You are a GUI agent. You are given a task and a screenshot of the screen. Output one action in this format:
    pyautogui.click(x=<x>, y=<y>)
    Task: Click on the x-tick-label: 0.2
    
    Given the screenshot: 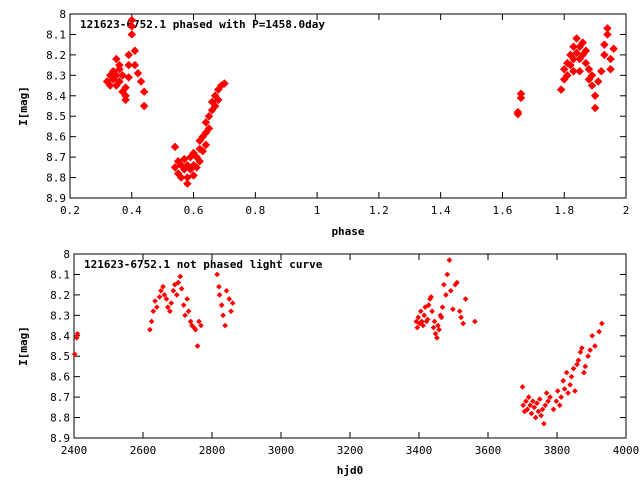 What is the action you would take?
    pyautogui.click(x=70, y=210)
    